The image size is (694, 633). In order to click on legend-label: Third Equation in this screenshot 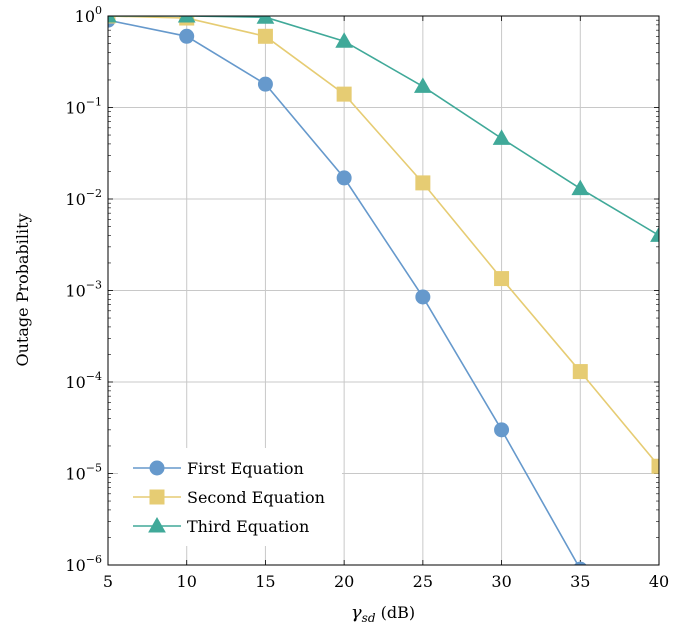, I will do `click(248, 526)`.